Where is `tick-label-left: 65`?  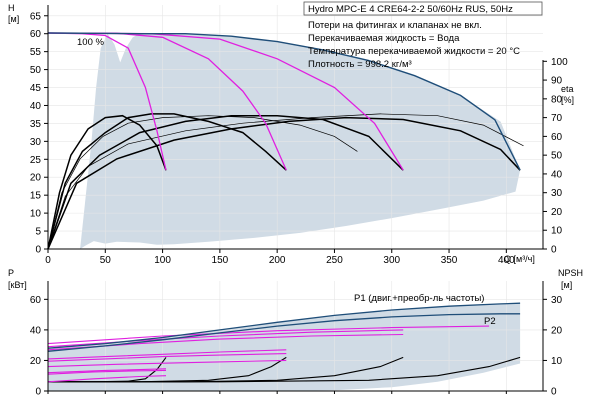
tick-label-left: 65 is located at coordinates (36, 16).